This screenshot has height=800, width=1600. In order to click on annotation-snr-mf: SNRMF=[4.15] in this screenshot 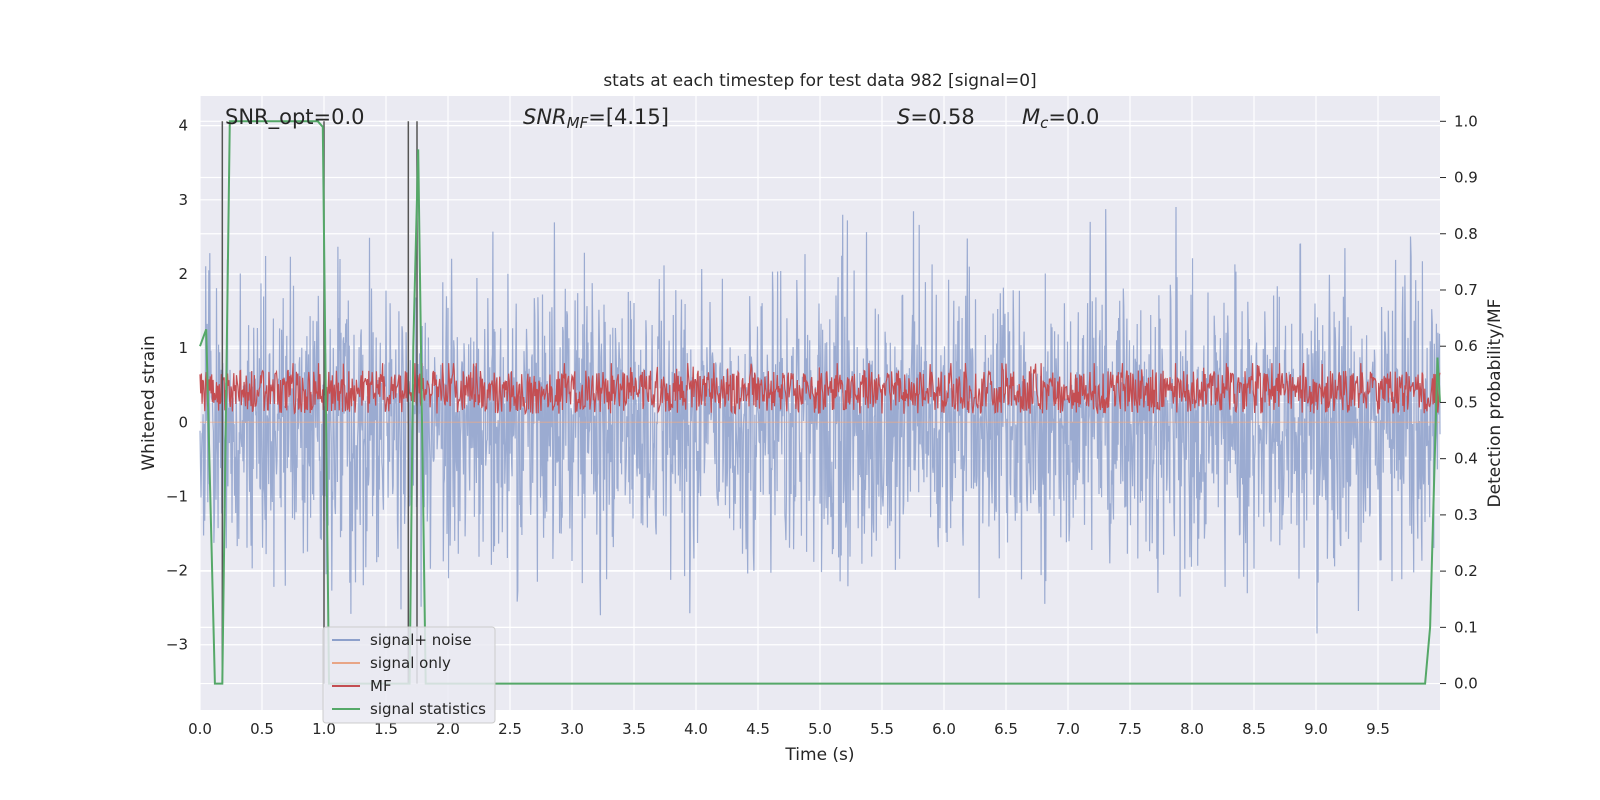, I will do `click(596, 118)`.